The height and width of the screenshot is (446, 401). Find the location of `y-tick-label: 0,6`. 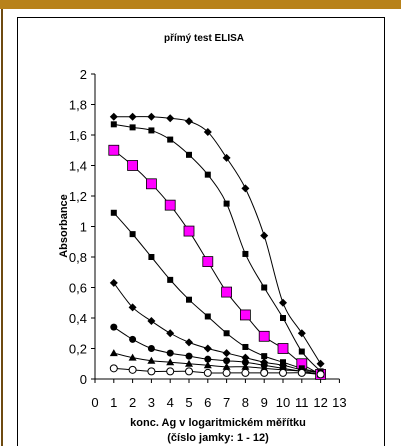

y-tick-label: 0,6 is located at coordinates (78, 288).